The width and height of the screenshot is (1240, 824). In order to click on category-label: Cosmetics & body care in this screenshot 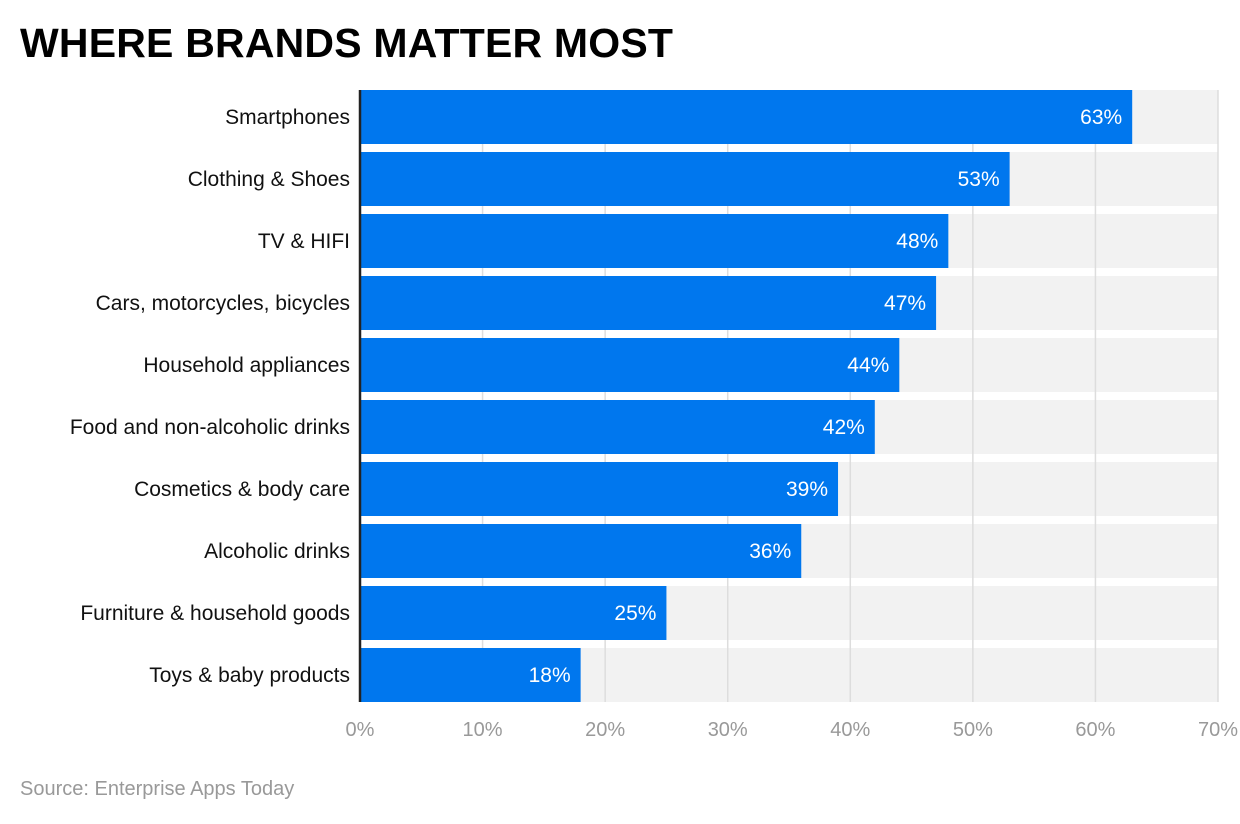, I will do `click(242, 489)`.